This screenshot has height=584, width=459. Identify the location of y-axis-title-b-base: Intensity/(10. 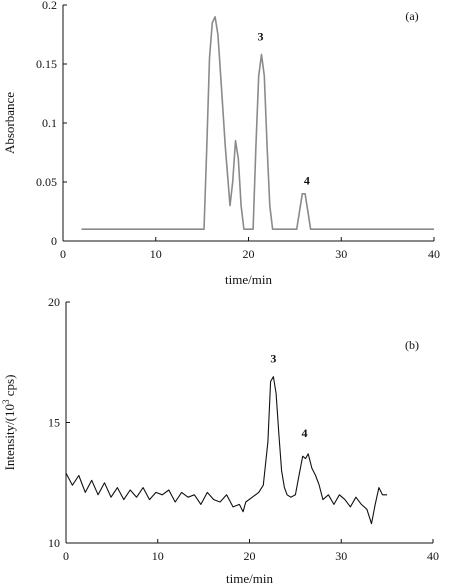
(9, 437).